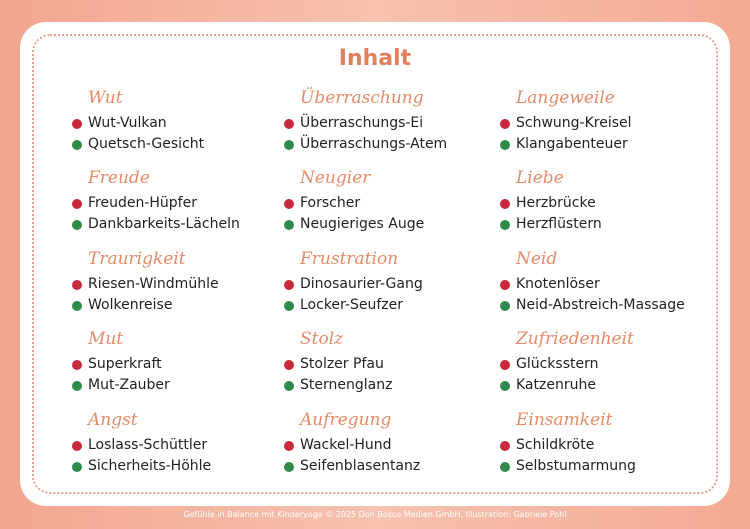 This screenshot has width=750, height=529. I want to click on section-heading: Einsamkeit, so click(564, 420).